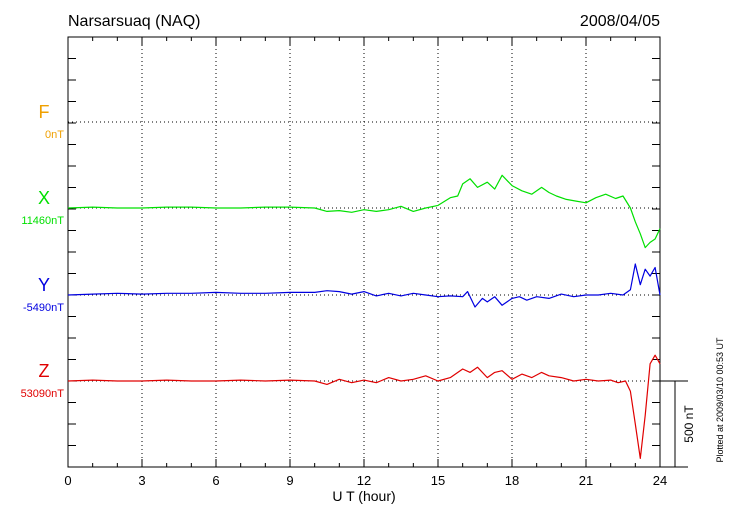 Image resolution: width=730 pixels, height=520 pixels. What do you see at coordinates (44, 112) in the screenshot?
I see `series-name-f: F` at bounding box center [44, 112].